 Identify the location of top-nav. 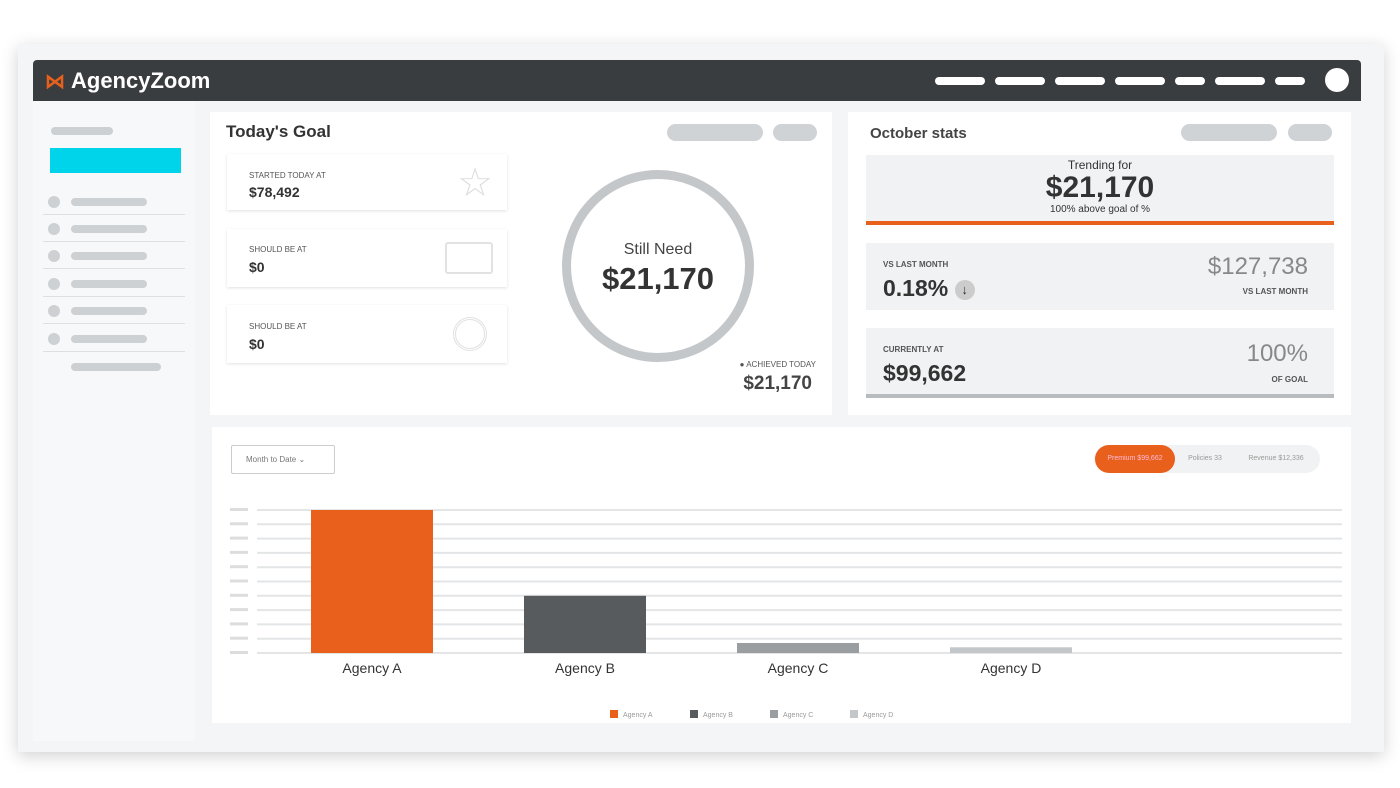
(1120, 81).